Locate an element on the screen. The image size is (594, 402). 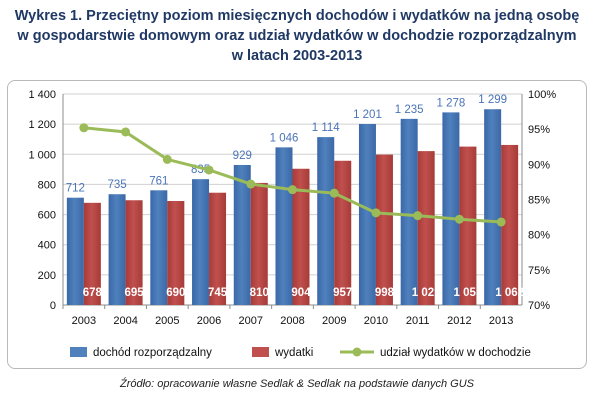
y-left-tick-label: 1 200 is located at coordinates (42, 125).